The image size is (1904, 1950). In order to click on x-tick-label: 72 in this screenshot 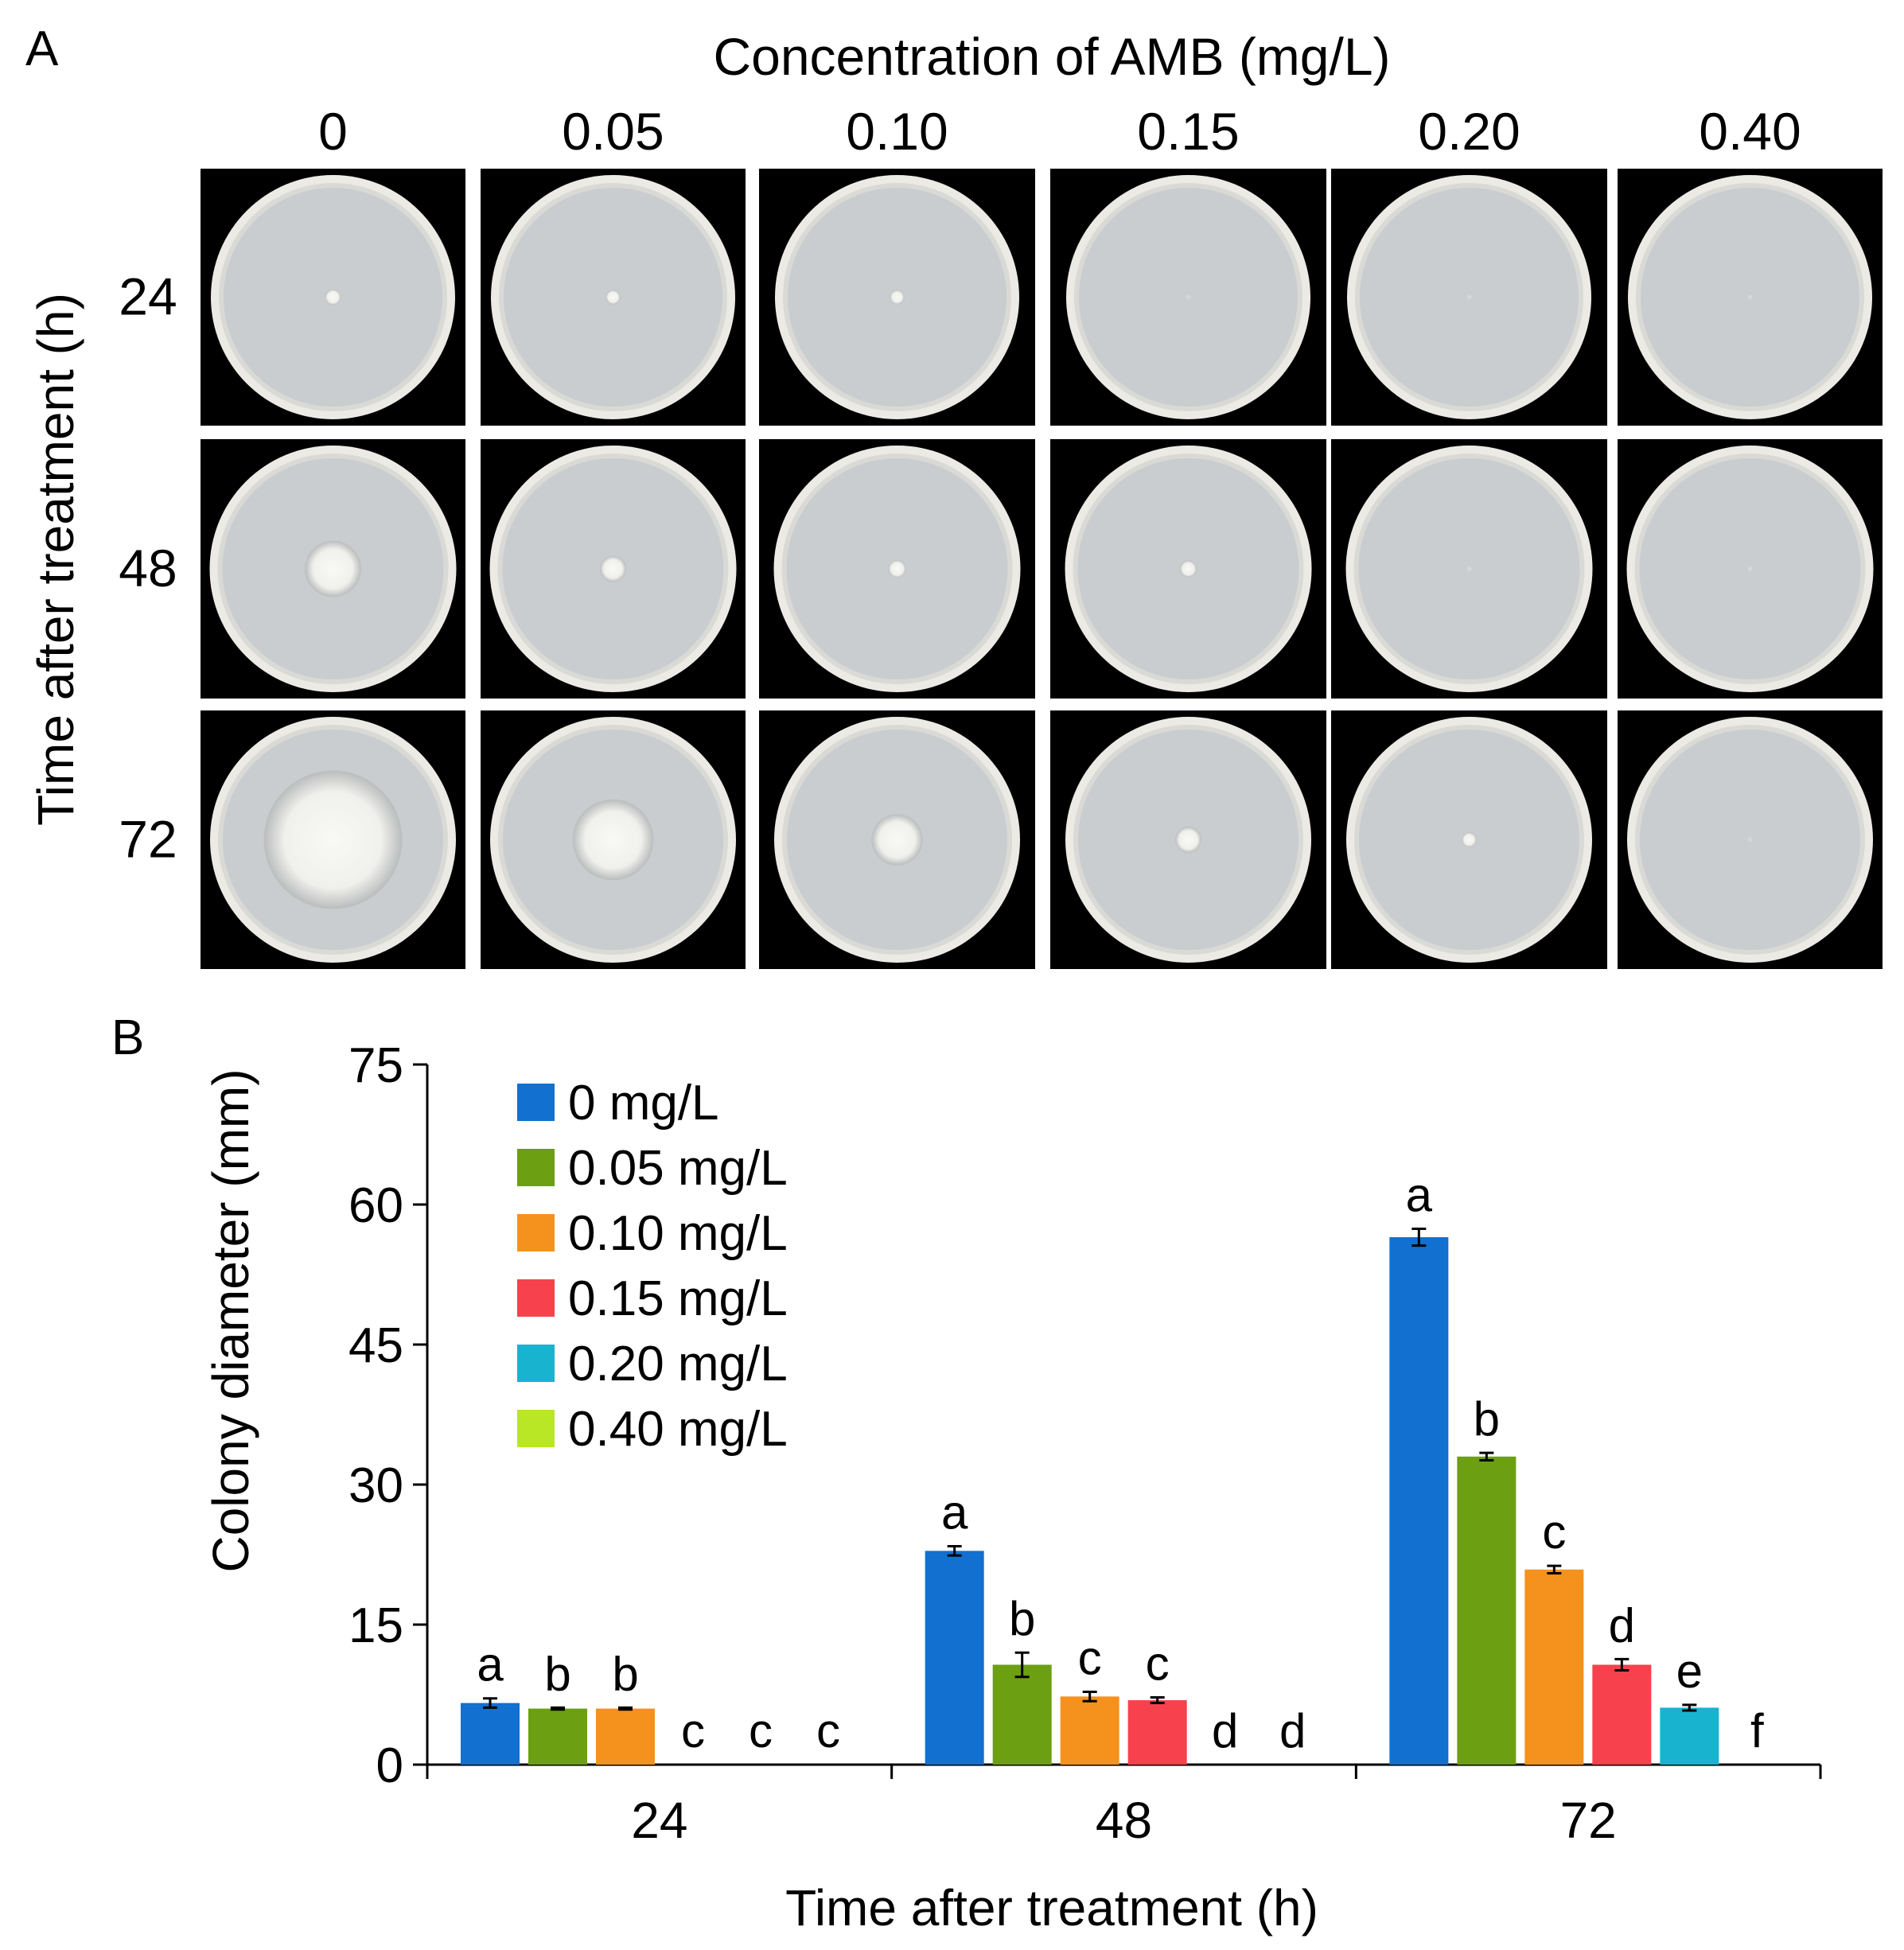, I will do `click(1588, 1821)`.